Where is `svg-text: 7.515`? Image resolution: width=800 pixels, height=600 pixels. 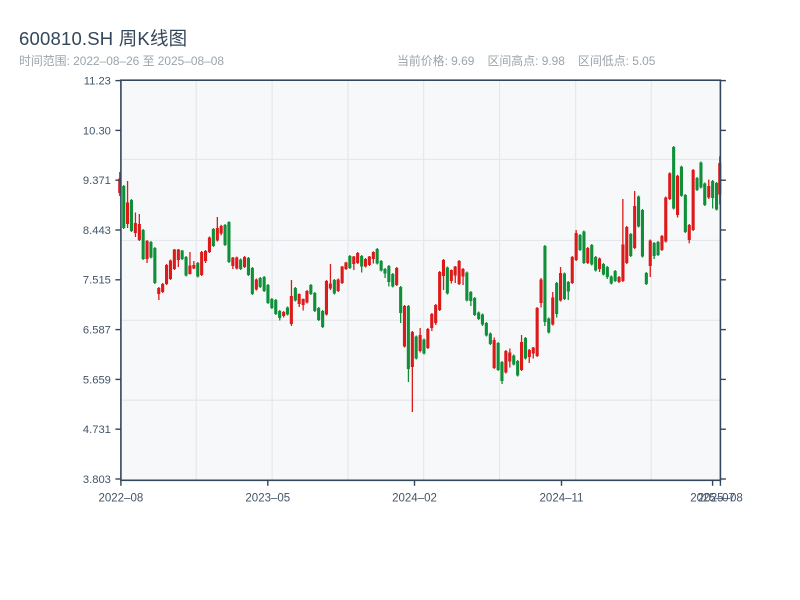
svg-text: 7.515 is located at coordinates (97, 281).